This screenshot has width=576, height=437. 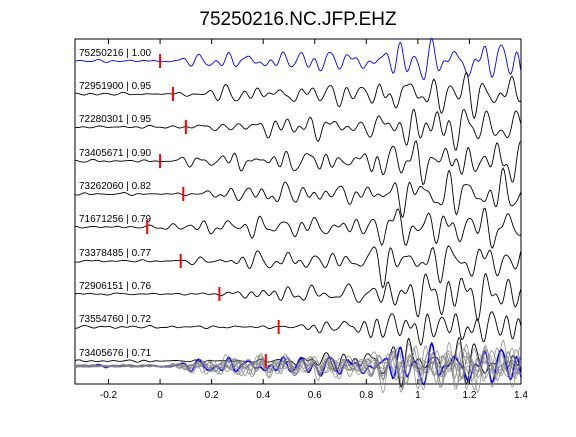 What do you see at coordinates (115, 353) in the screenshot?
I see `trace-label-73405676: 73405676 | 0.71` at bounding box center [115, 353].